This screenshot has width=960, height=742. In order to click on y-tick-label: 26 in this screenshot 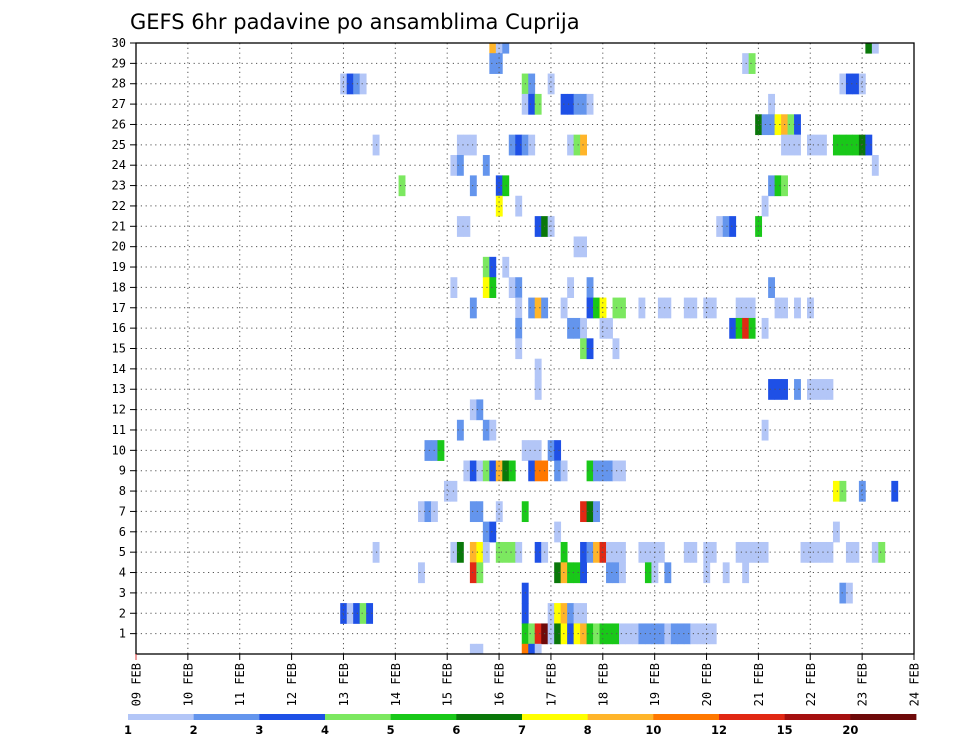, I will do `click(119, 124)`.